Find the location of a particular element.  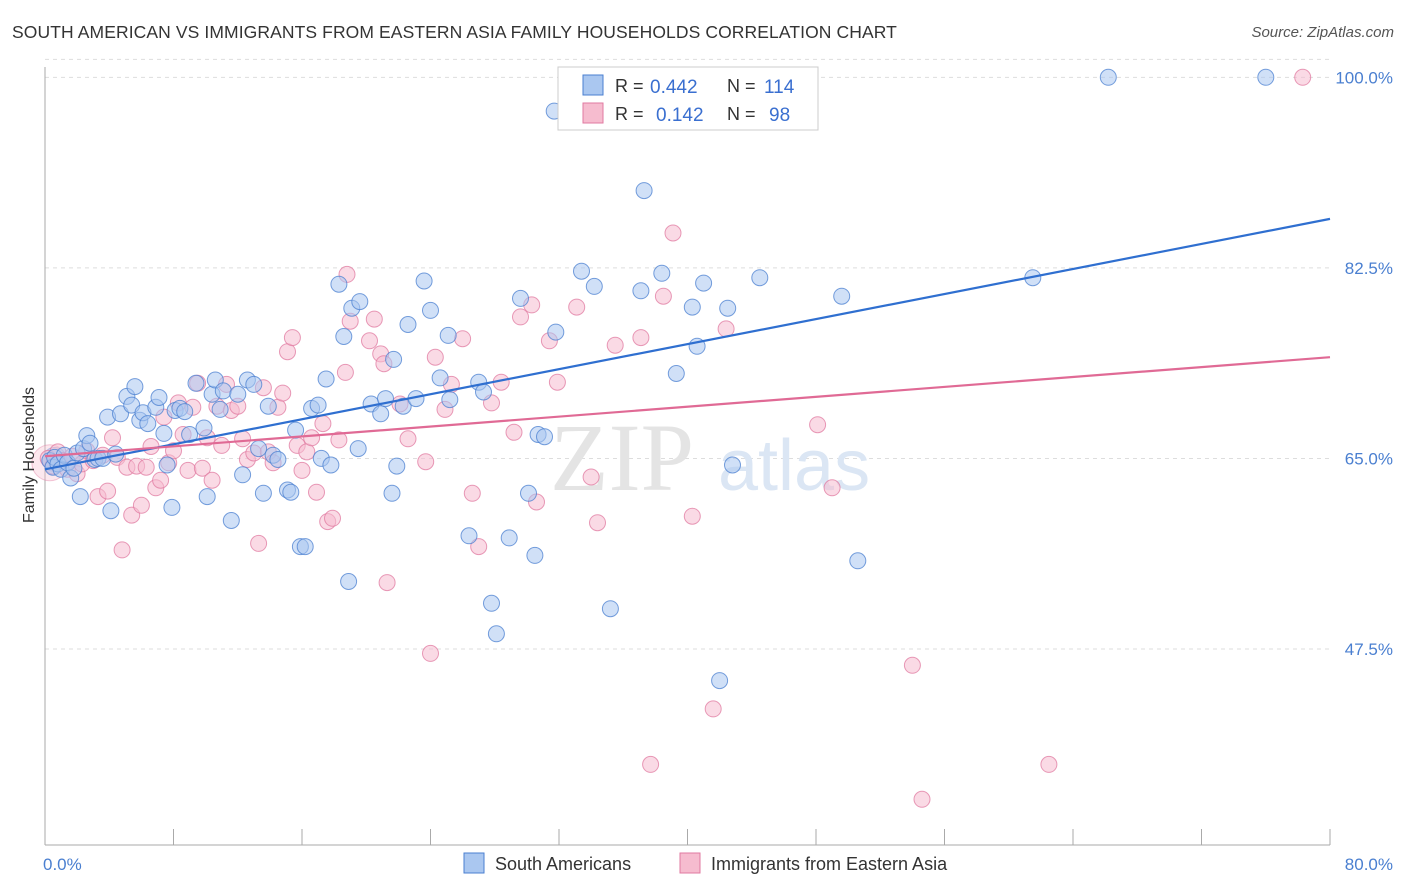

legend: R = 0.442 N = 114 R = 0.142 N = 98 is located at coordinates (688, 98).